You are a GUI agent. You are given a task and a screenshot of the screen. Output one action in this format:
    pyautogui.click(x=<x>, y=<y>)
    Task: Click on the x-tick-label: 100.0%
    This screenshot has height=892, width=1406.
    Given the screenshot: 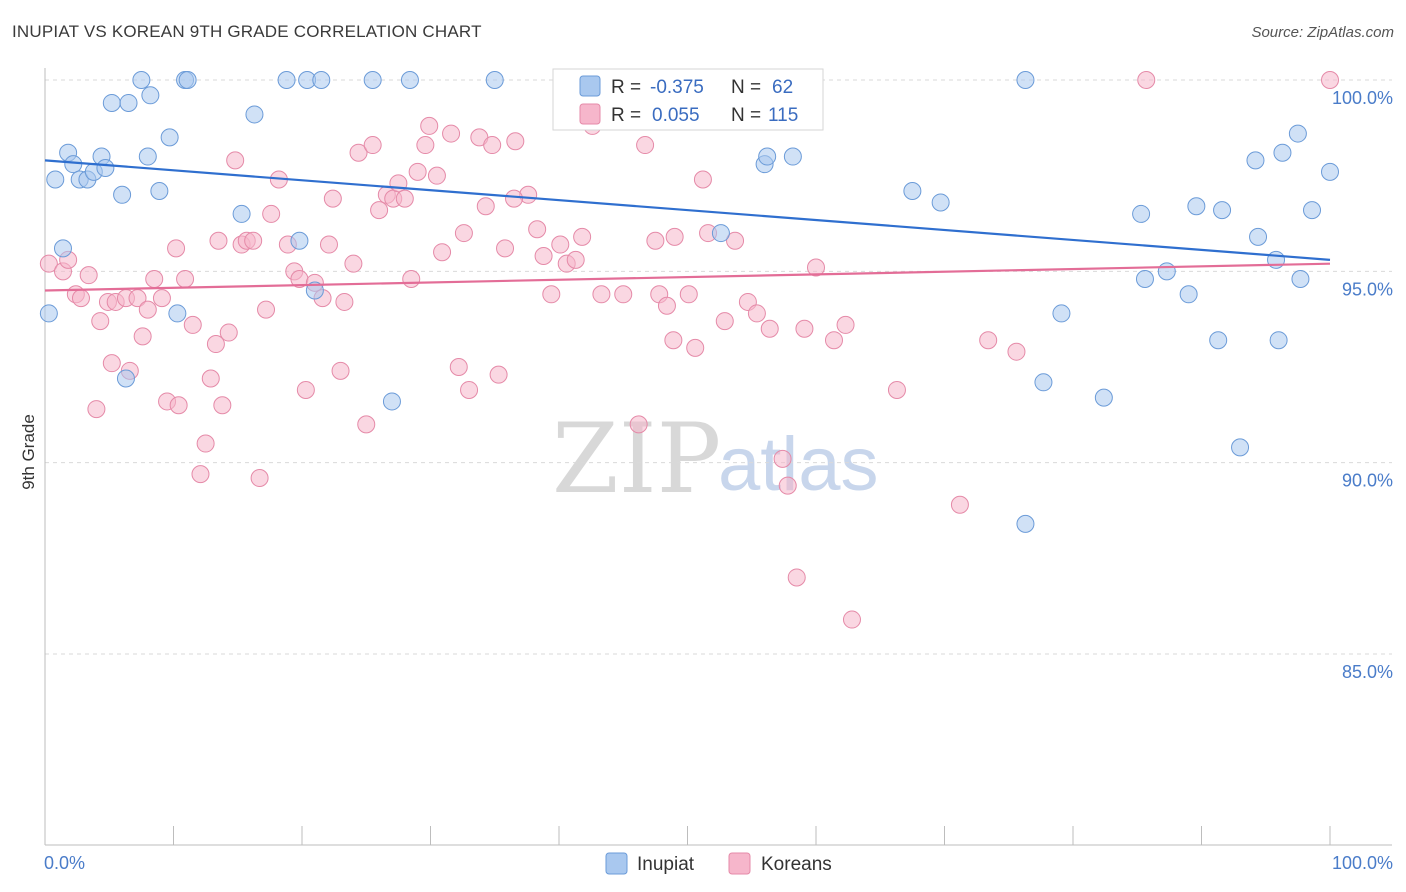 What is the action you would take?
    pyautogui.click(x=1362, y=863)
    